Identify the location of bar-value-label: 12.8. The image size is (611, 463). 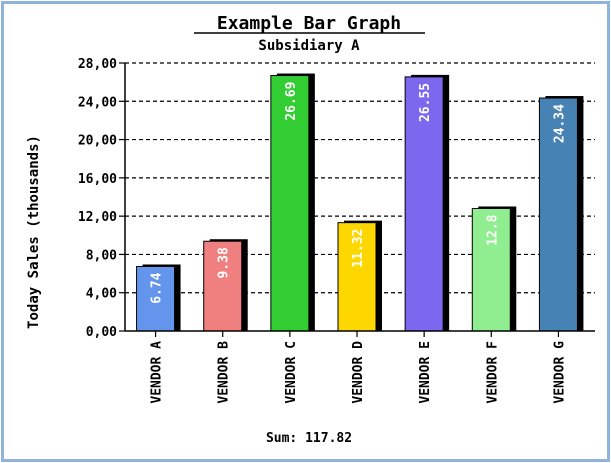
(492, 229).